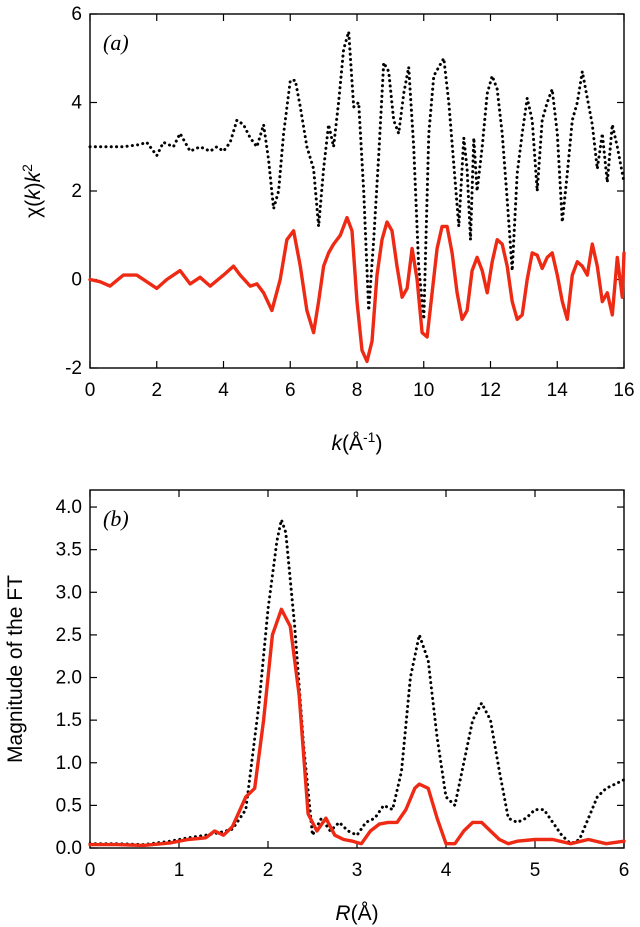 The image size is (640, 927). What do you see at coordinates (290, 390) in the screenshot?
I see `panel-a-x-tick-label: 6` at bounding box center [290, 390].